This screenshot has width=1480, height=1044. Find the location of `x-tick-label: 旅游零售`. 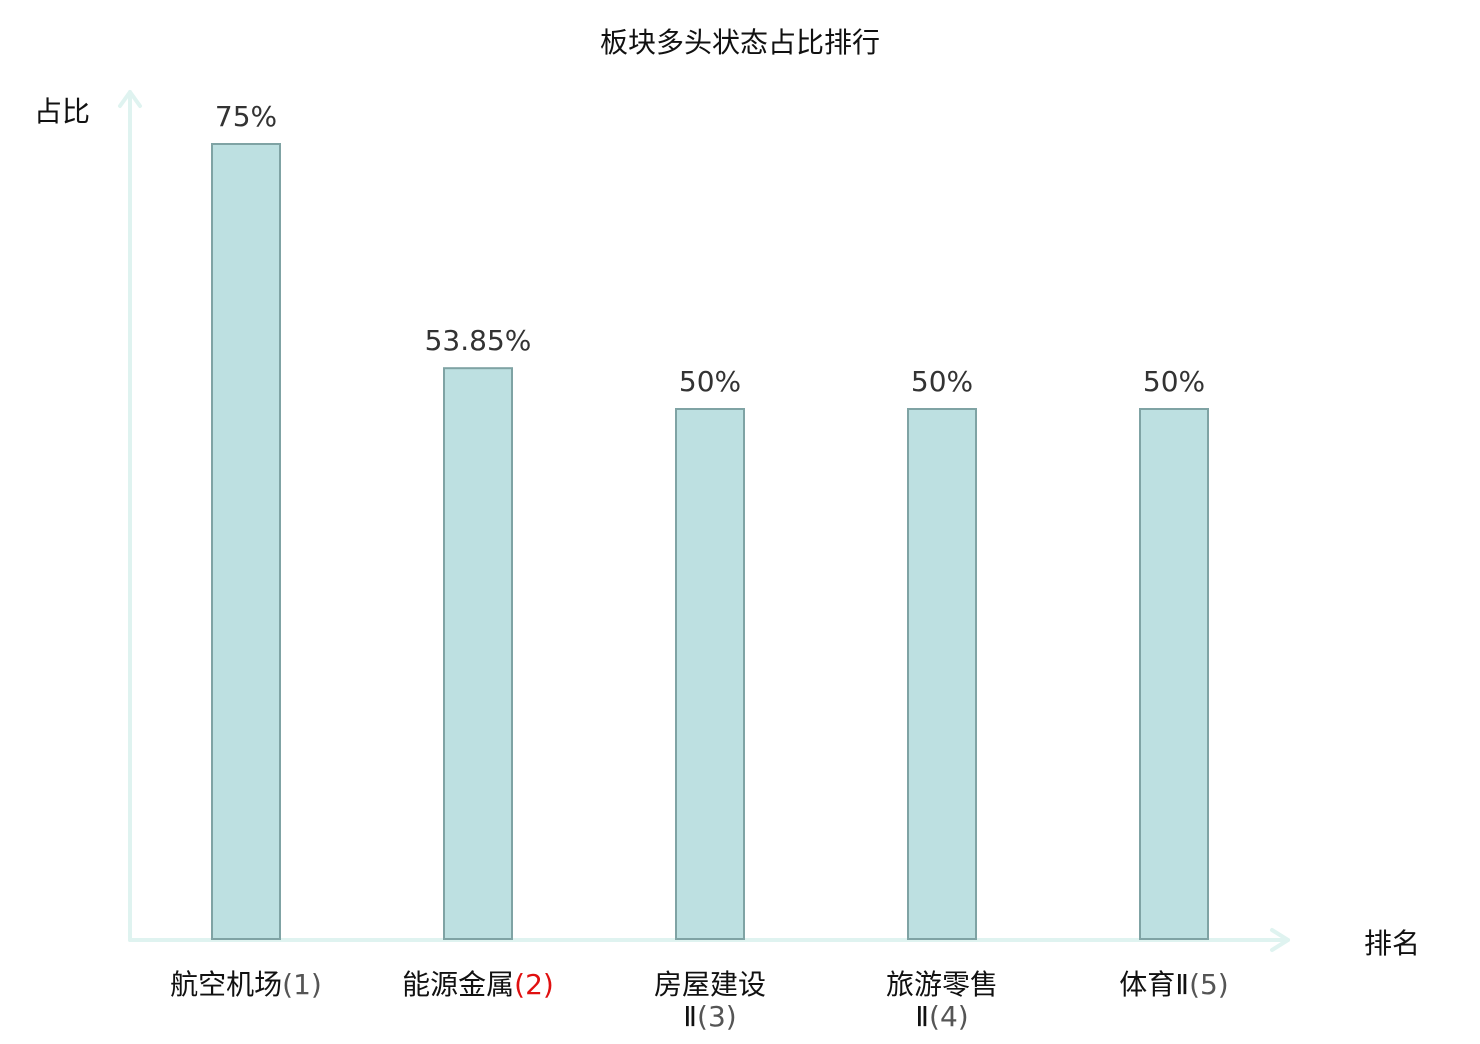

x-tick-label: 旅游零售 is located at coordinates (942, 984).